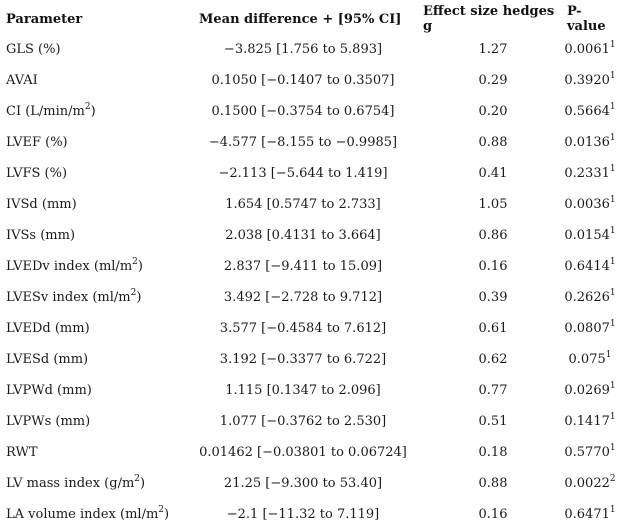  Describe the element at coordinates (587, 328) in the screenshot. I see `p-value: 0.0807` at that location.